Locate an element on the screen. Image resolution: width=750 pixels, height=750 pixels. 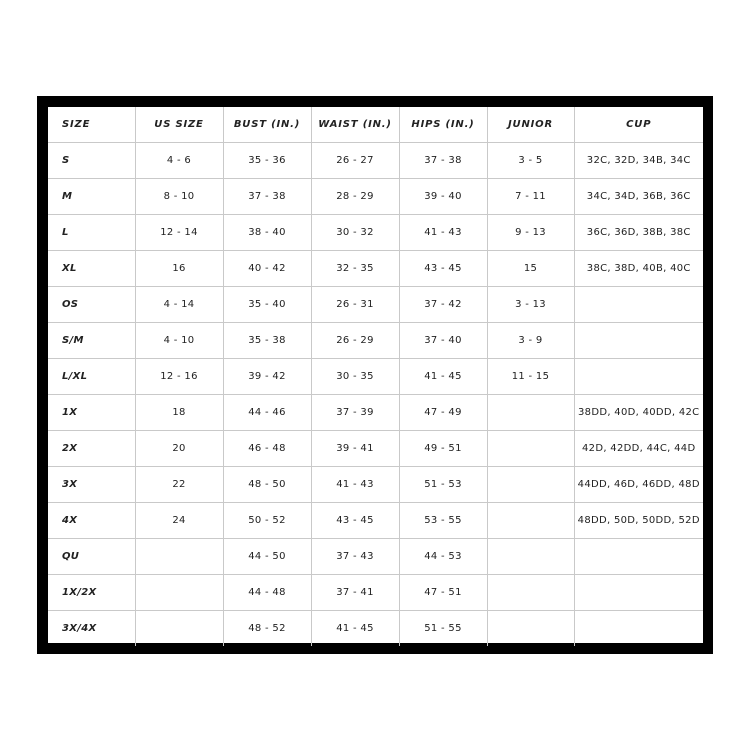
table-cell: 44 - 53 is located at coordinates (443, 556).